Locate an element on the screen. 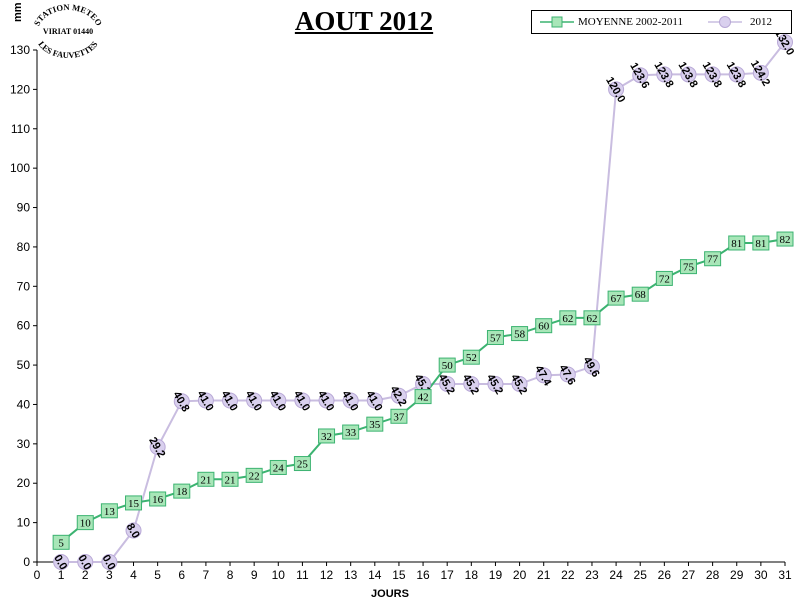 The width and height of the screenshot is (800, 604). svg-text: STATION METEO is located at coordinates (68, 15).